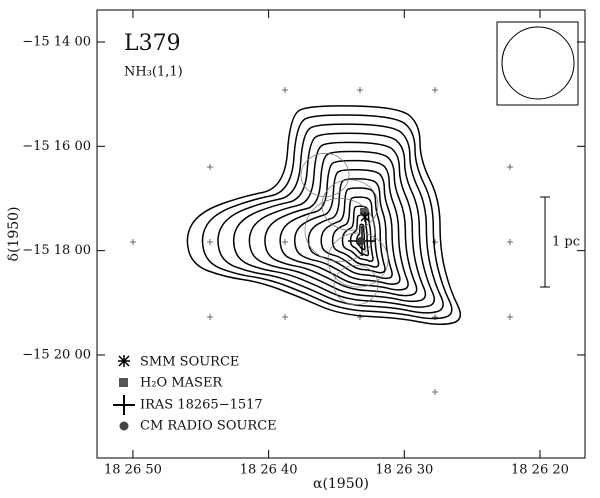 The height and width of the screenshot is (498, 600). I want to click on legend-label: SMM SOURCE, so click(189, 362).